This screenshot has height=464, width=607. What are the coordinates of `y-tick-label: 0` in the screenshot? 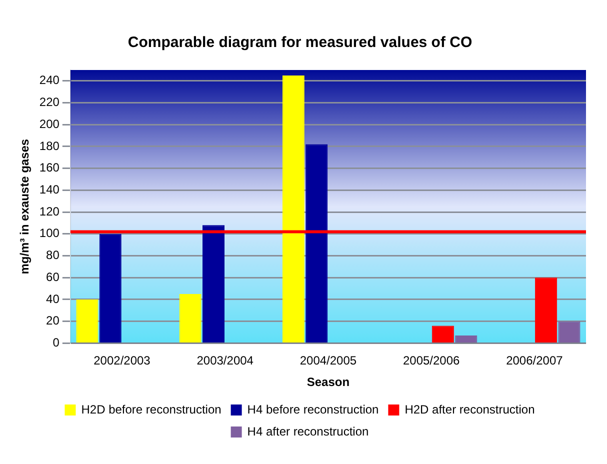 It's located at (56, 343).